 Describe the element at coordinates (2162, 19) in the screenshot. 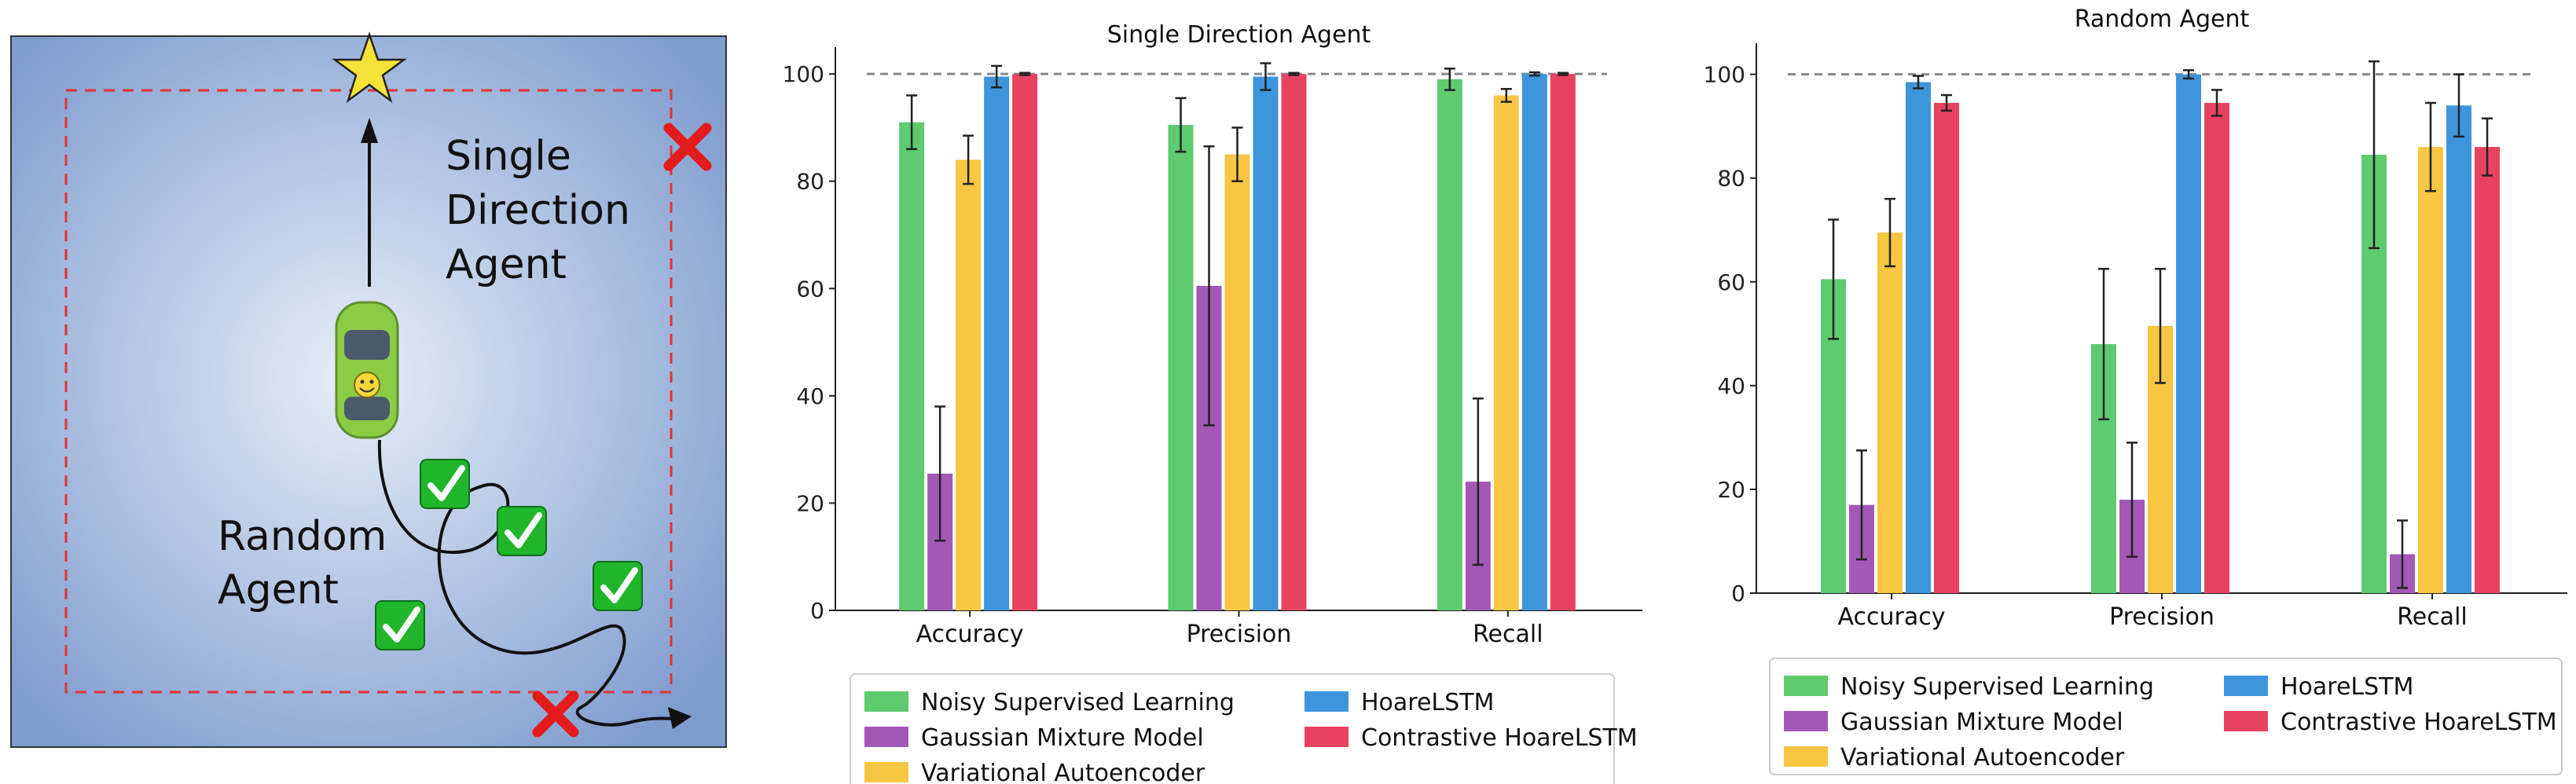

I see `chart-title: Random Agent` at that location.